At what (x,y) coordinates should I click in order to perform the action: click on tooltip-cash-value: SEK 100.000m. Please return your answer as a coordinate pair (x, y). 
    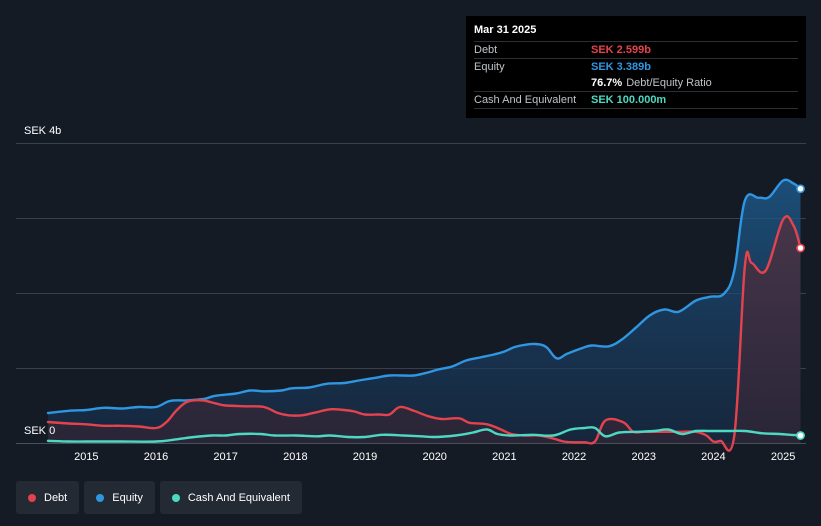
    Looking at the image, I should click on (629, 100).